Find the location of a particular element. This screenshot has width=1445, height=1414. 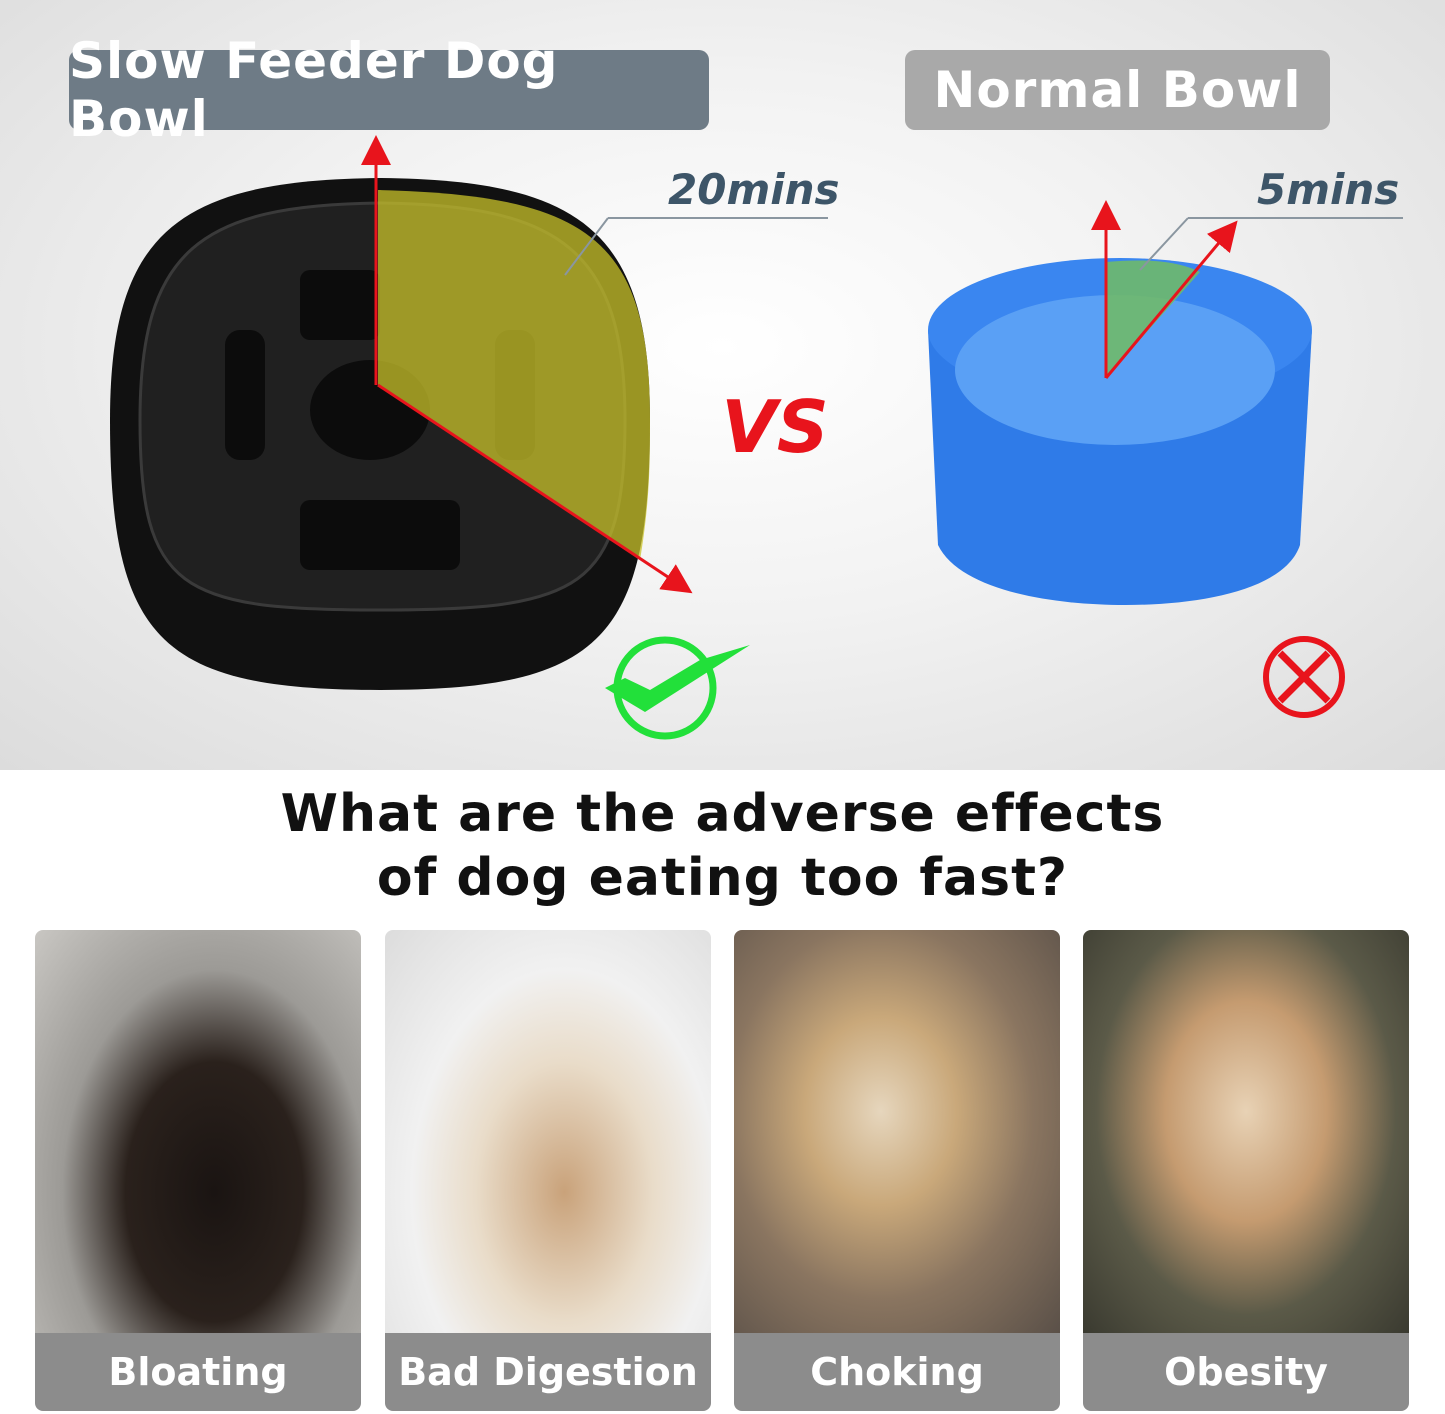

effect-card-choking: Choking is located at coordinates (897, 1170).